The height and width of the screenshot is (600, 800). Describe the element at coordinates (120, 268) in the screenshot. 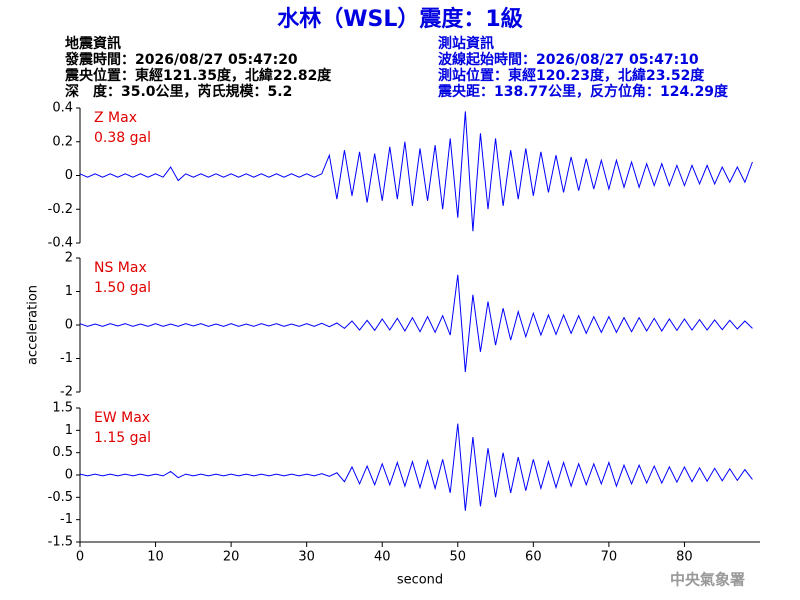

I see `annotation: NS Max` at that location.